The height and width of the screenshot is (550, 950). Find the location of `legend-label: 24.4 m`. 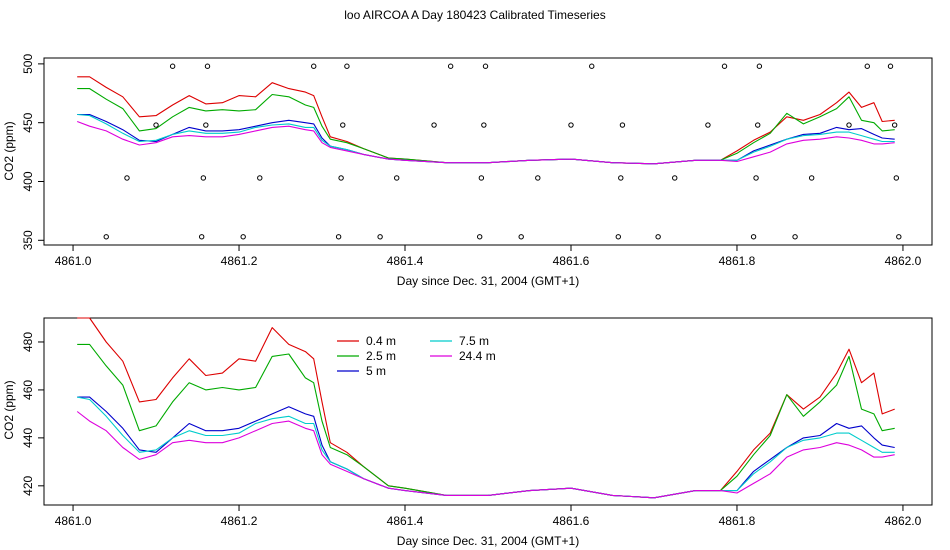

legend-label: 24.4 m is located at coordinates (477, 356).